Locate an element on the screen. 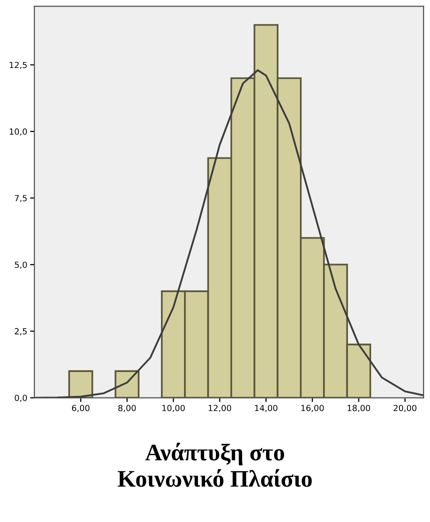 Image resolution: width=430 pixels, height=522 pixels. x-tick-label: 16,00 is located at coordinates (312, 408).